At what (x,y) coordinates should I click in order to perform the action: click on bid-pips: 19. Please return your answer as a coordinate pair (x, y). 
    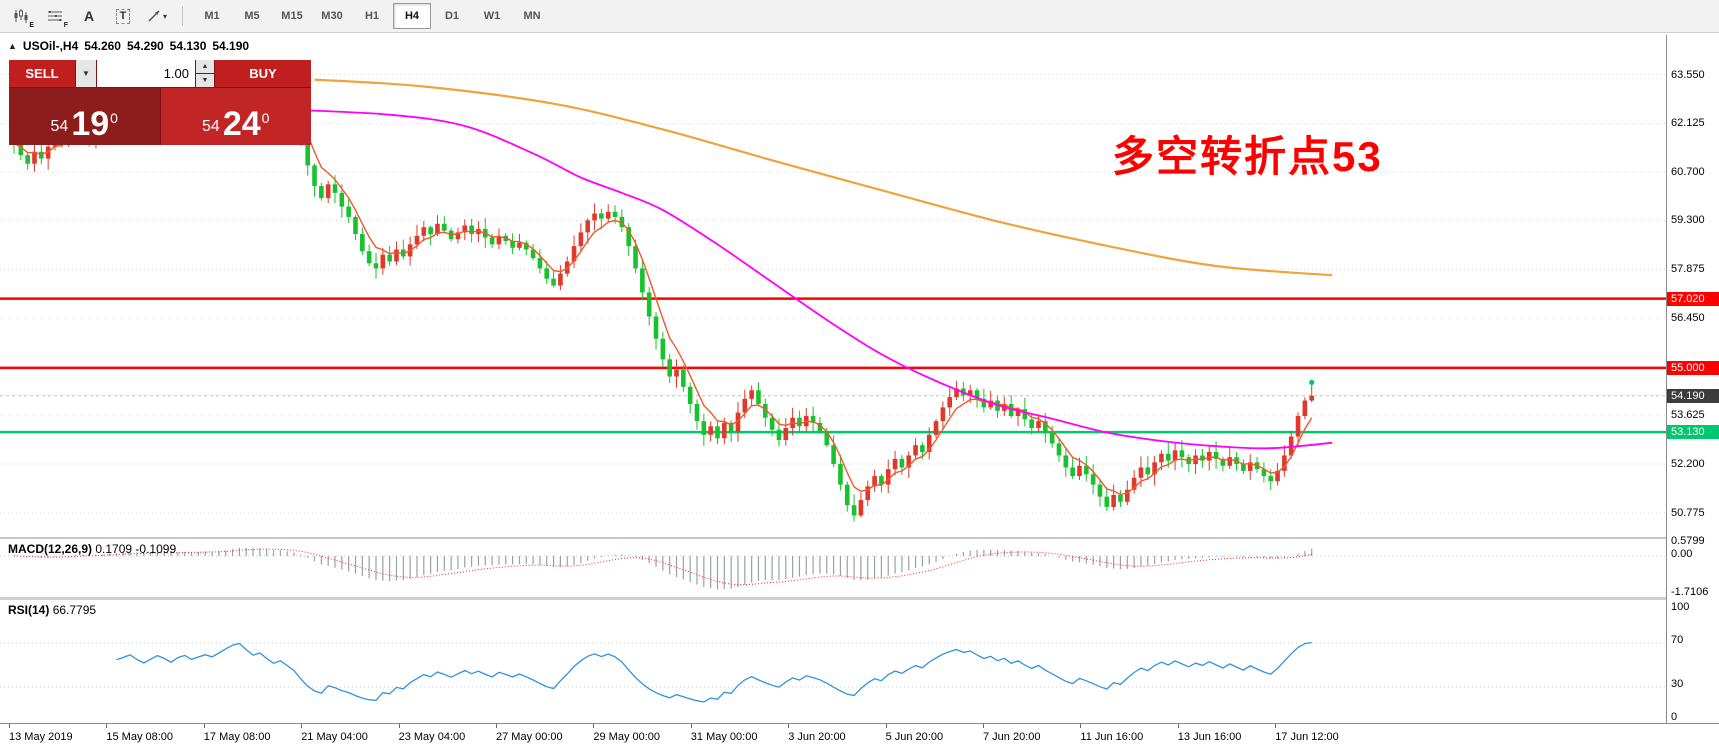
    Looking at the image, I should click on (90, 124).